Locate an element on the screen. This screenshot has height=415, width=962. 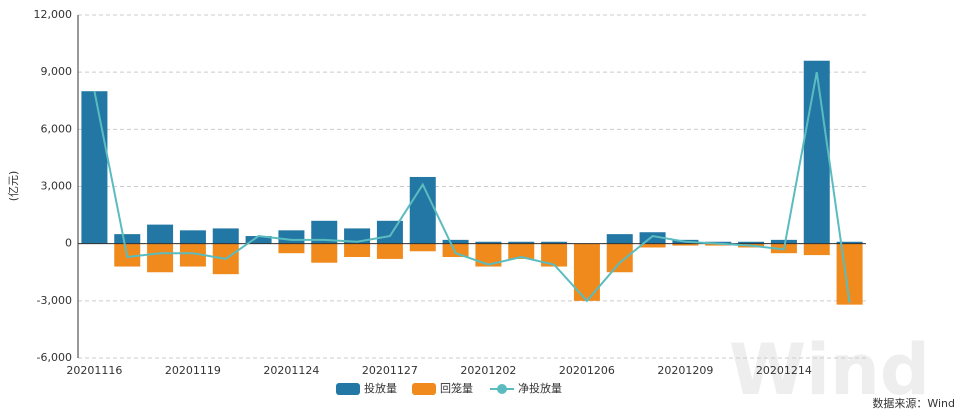
y-tick-label: 12,000 is located at coordinates (53, 14).